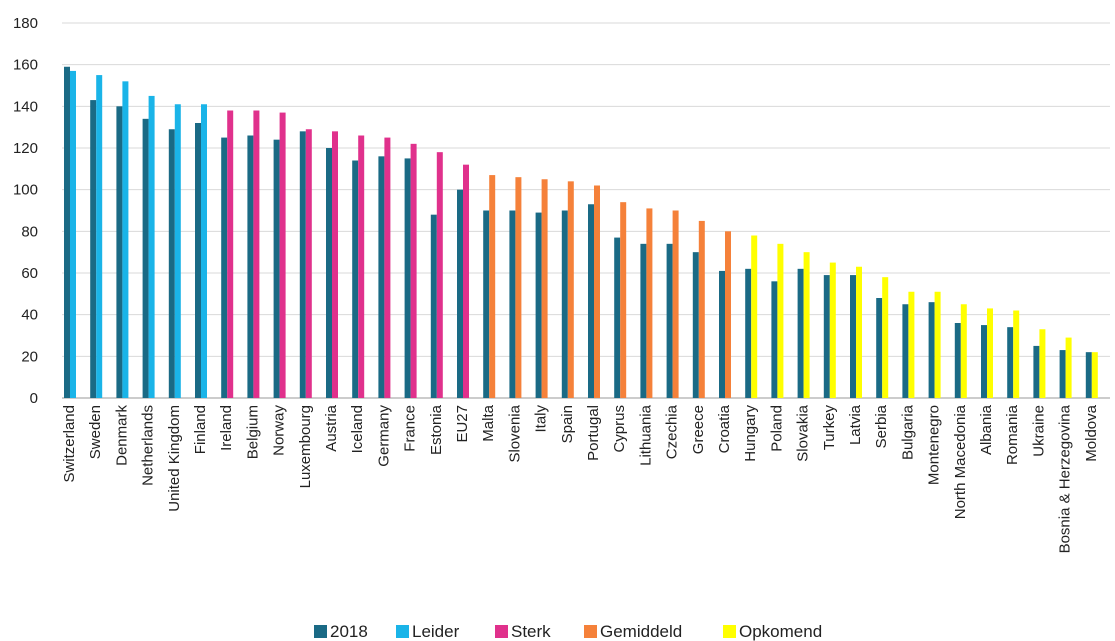  Describe the element at coordinates (252, 432) in the screenshot. I see `x-tick-label: Belgium` at that location.